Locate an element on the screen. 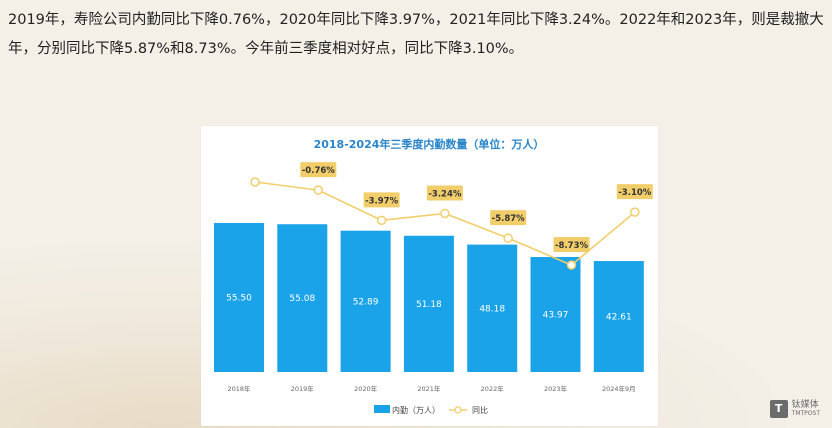 Image resolution: width=832 pixels, height=428 pixels. x-tick-label: 2024年9月 is located at coordinates (619, 388).